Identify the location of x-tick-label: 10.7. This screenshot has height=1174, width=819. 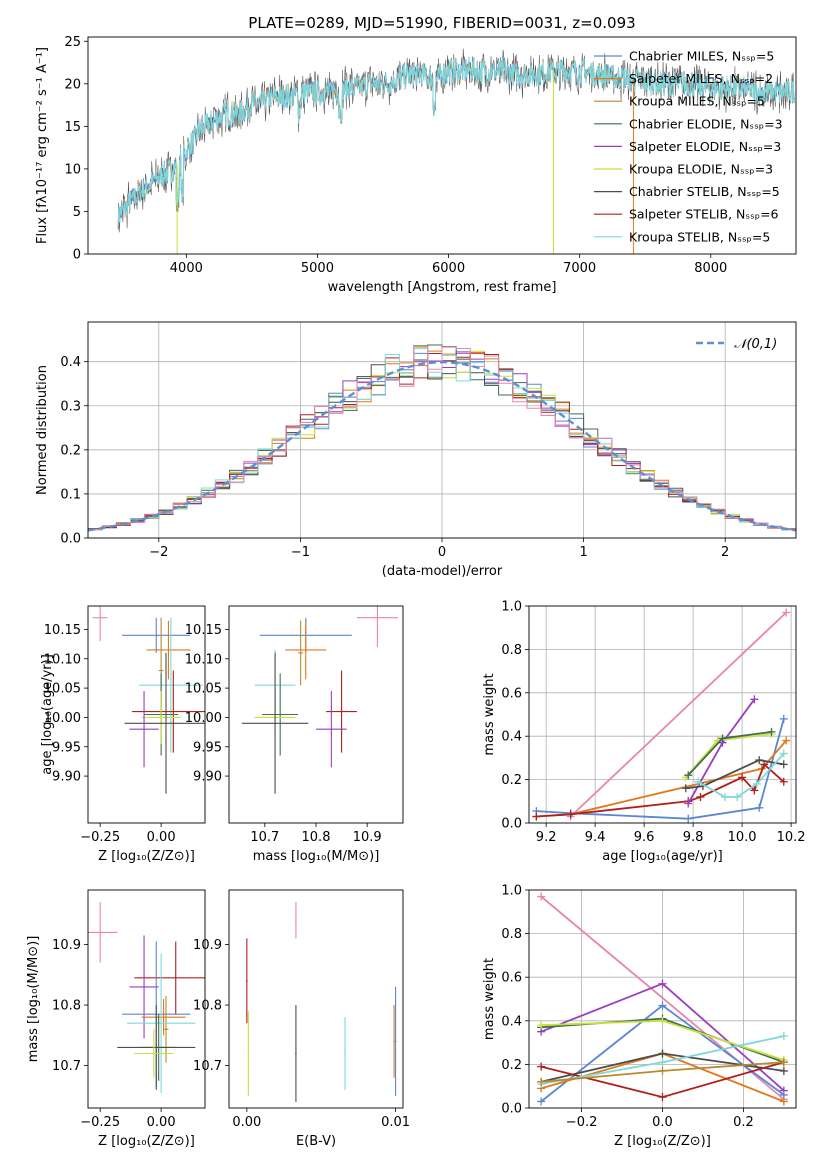
(264, 837).